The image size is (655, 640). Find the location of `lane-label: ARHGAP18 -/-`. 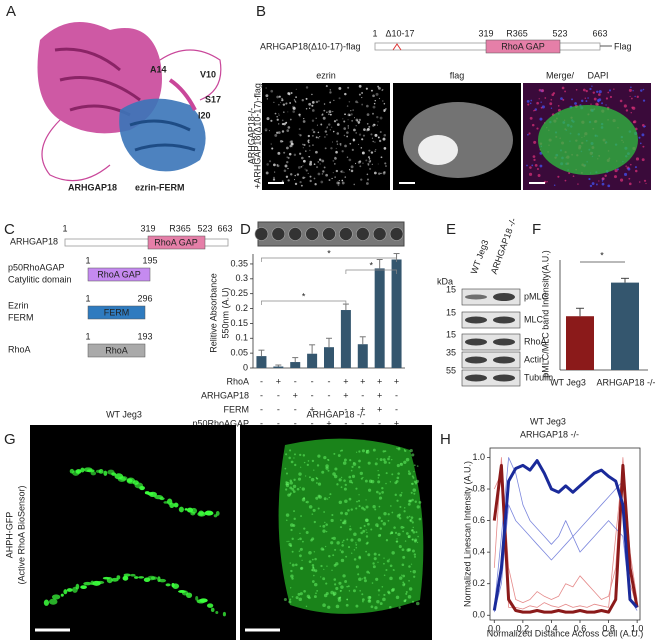

lane-label: ARHGAP18 -/- is located at coordinates (504, 246).